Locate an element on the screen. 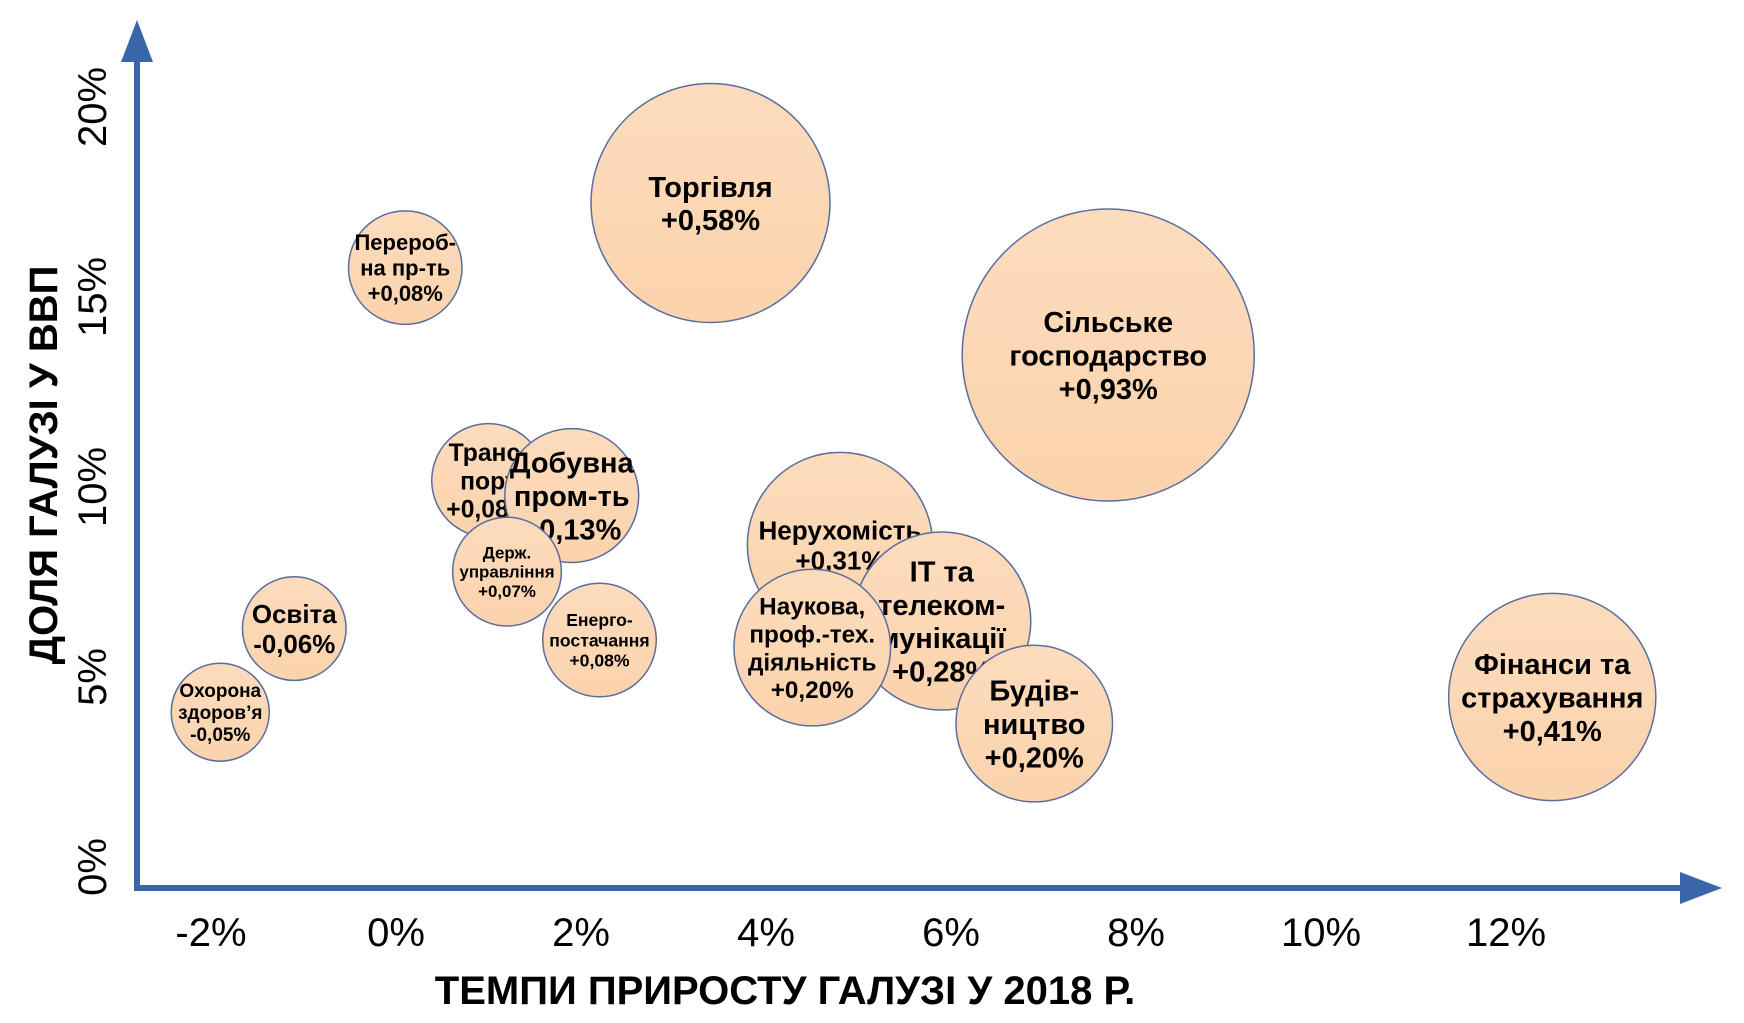  bubble-label: Перероб-на пр-ть +0,08% is located at coordinates (405, 268).